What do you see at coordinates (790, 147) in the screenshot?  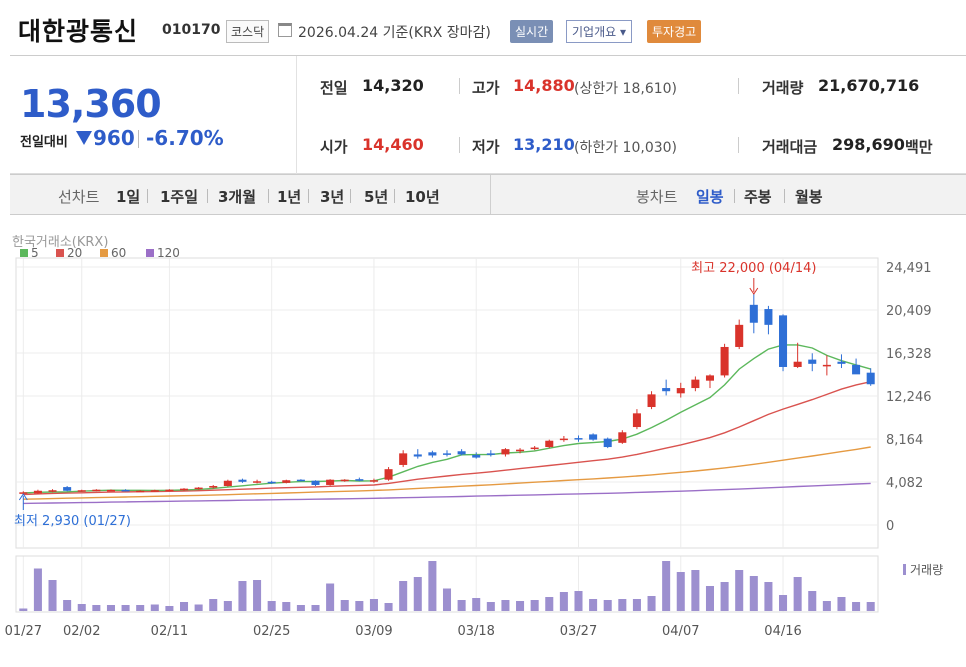 I see `amount-label: 거래대금` at bounding box center [790, 147].